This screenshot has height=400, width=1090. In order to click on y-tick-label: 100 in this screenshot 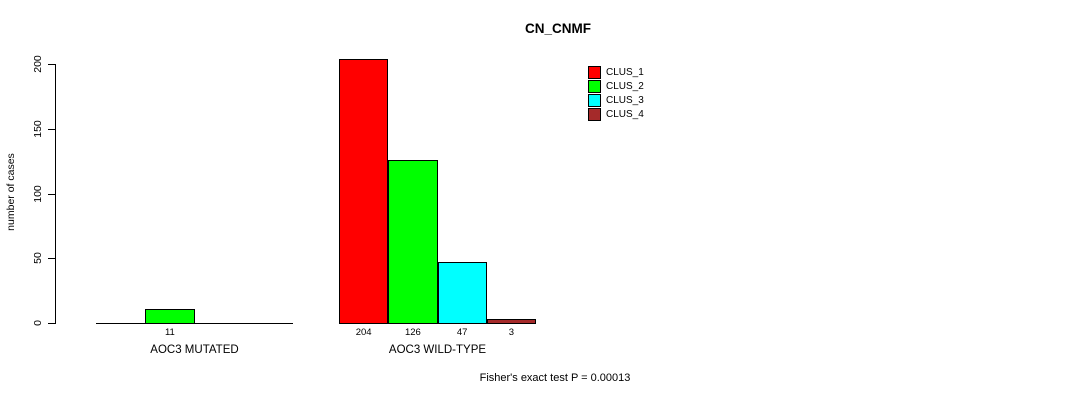, I will do `click(38, 194)`.